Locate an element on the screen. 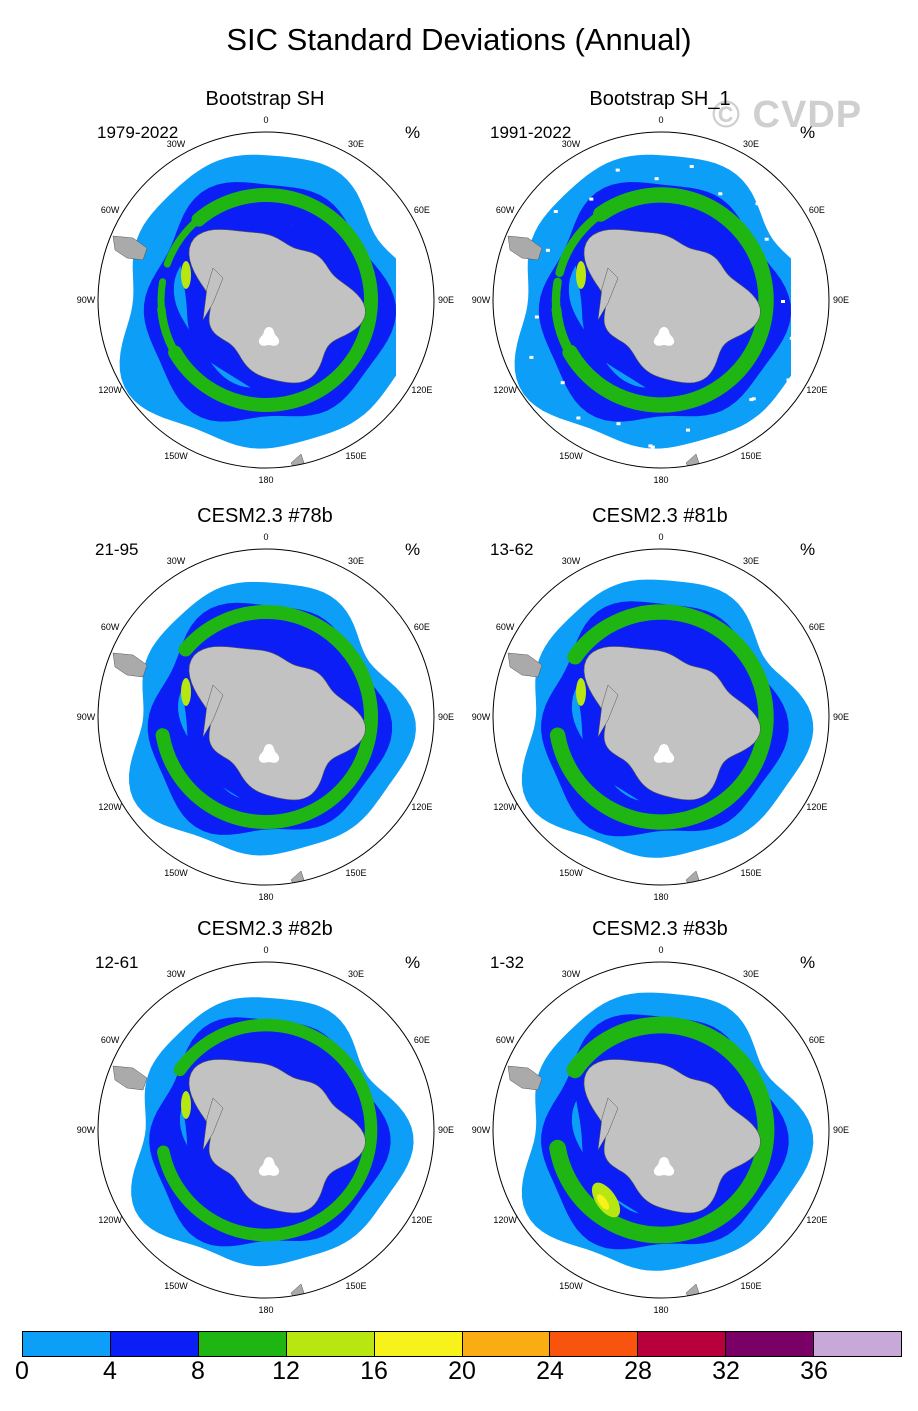 Image resolution: width=918 pixels, height=1411 pixels. colorbar-label: 16 is located at coordinates (374, 1371).